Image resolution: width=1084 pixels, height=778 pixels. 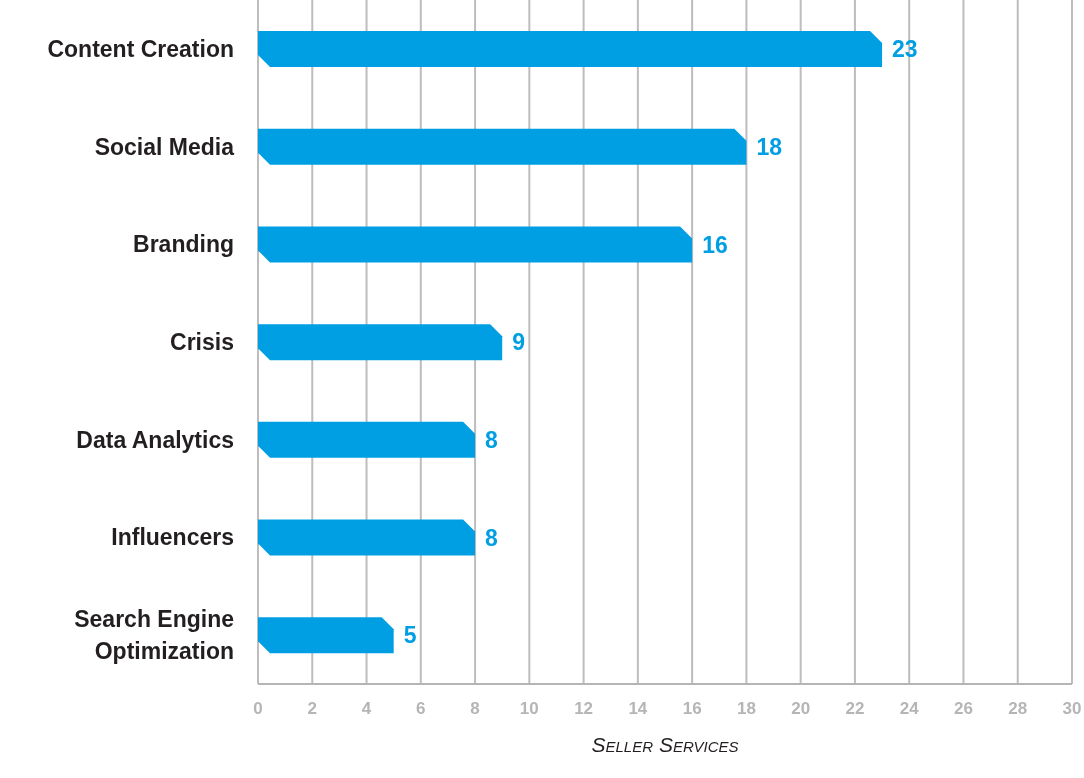 I want to click on x-tick-label: 2, so click(x=312, y=709).